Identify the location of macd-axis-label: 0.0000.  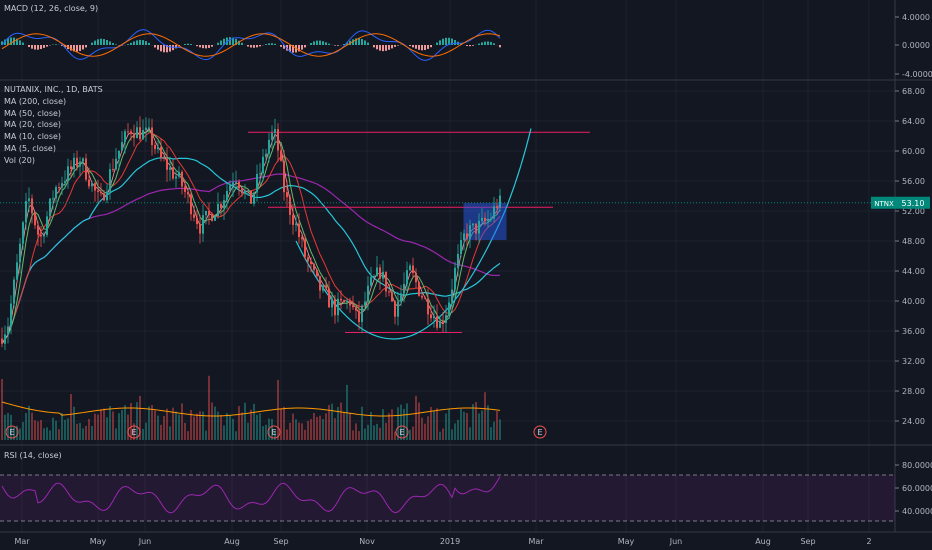
(916, 45).